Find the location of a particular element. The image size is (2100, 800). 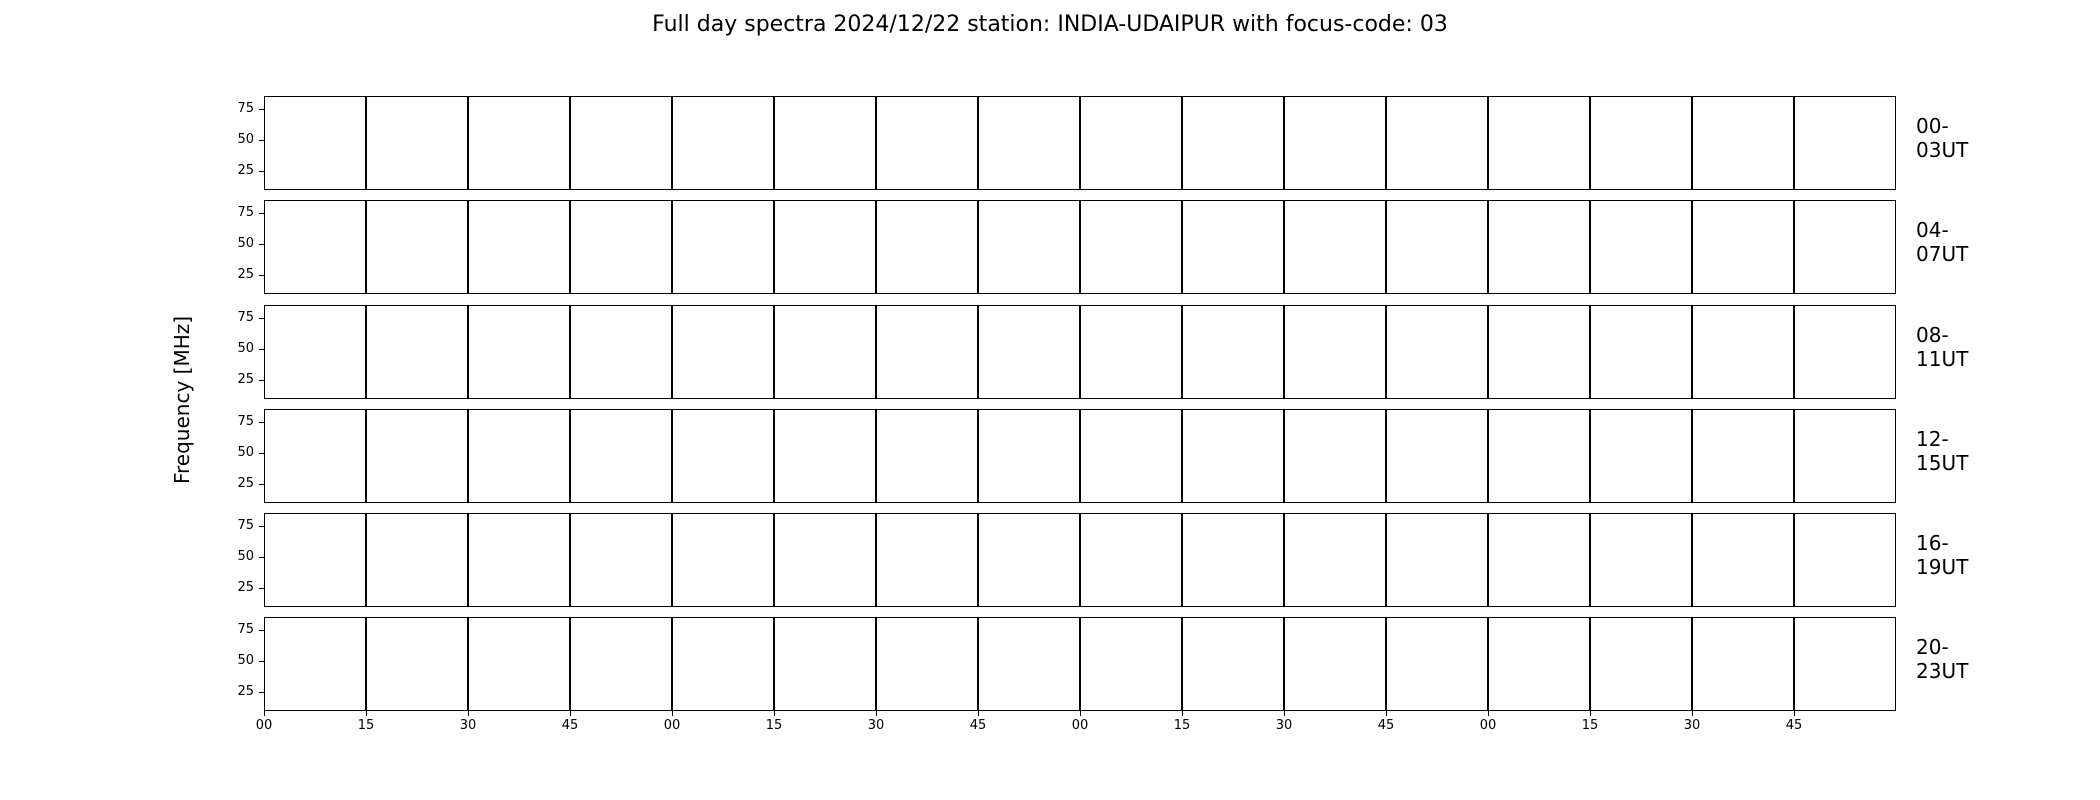

spectra-row: 75 50 25 04-07UT is located at coordinates (1102, 247).